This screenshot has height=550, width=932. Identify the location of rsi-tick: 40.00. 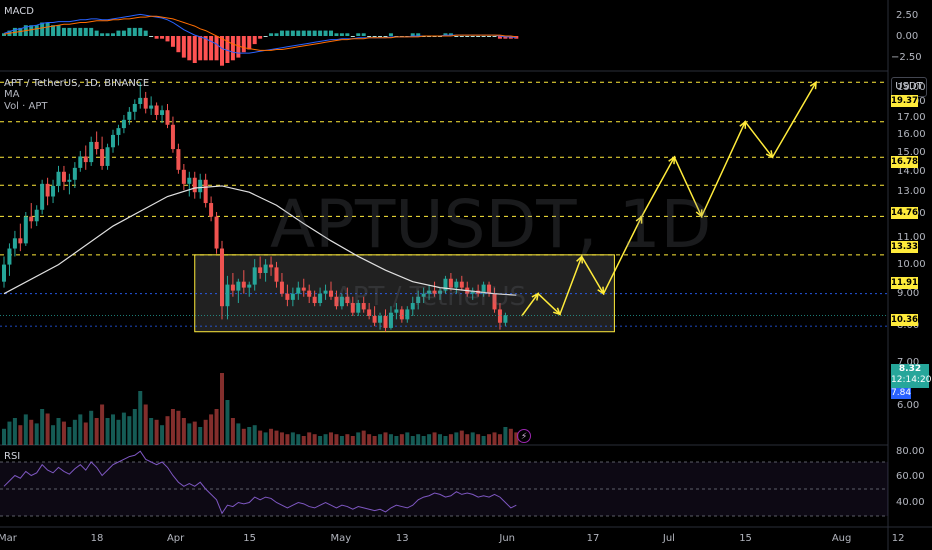
(910, 502).